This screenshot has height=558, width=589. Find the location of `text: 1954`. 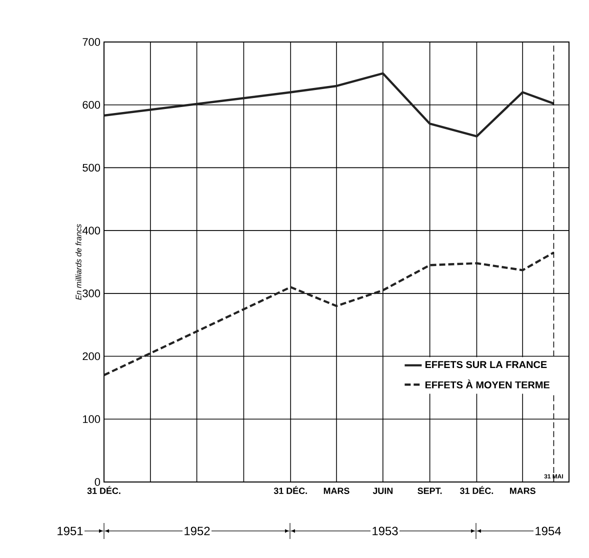

text: 1954 is located at coordinates (548, 531).